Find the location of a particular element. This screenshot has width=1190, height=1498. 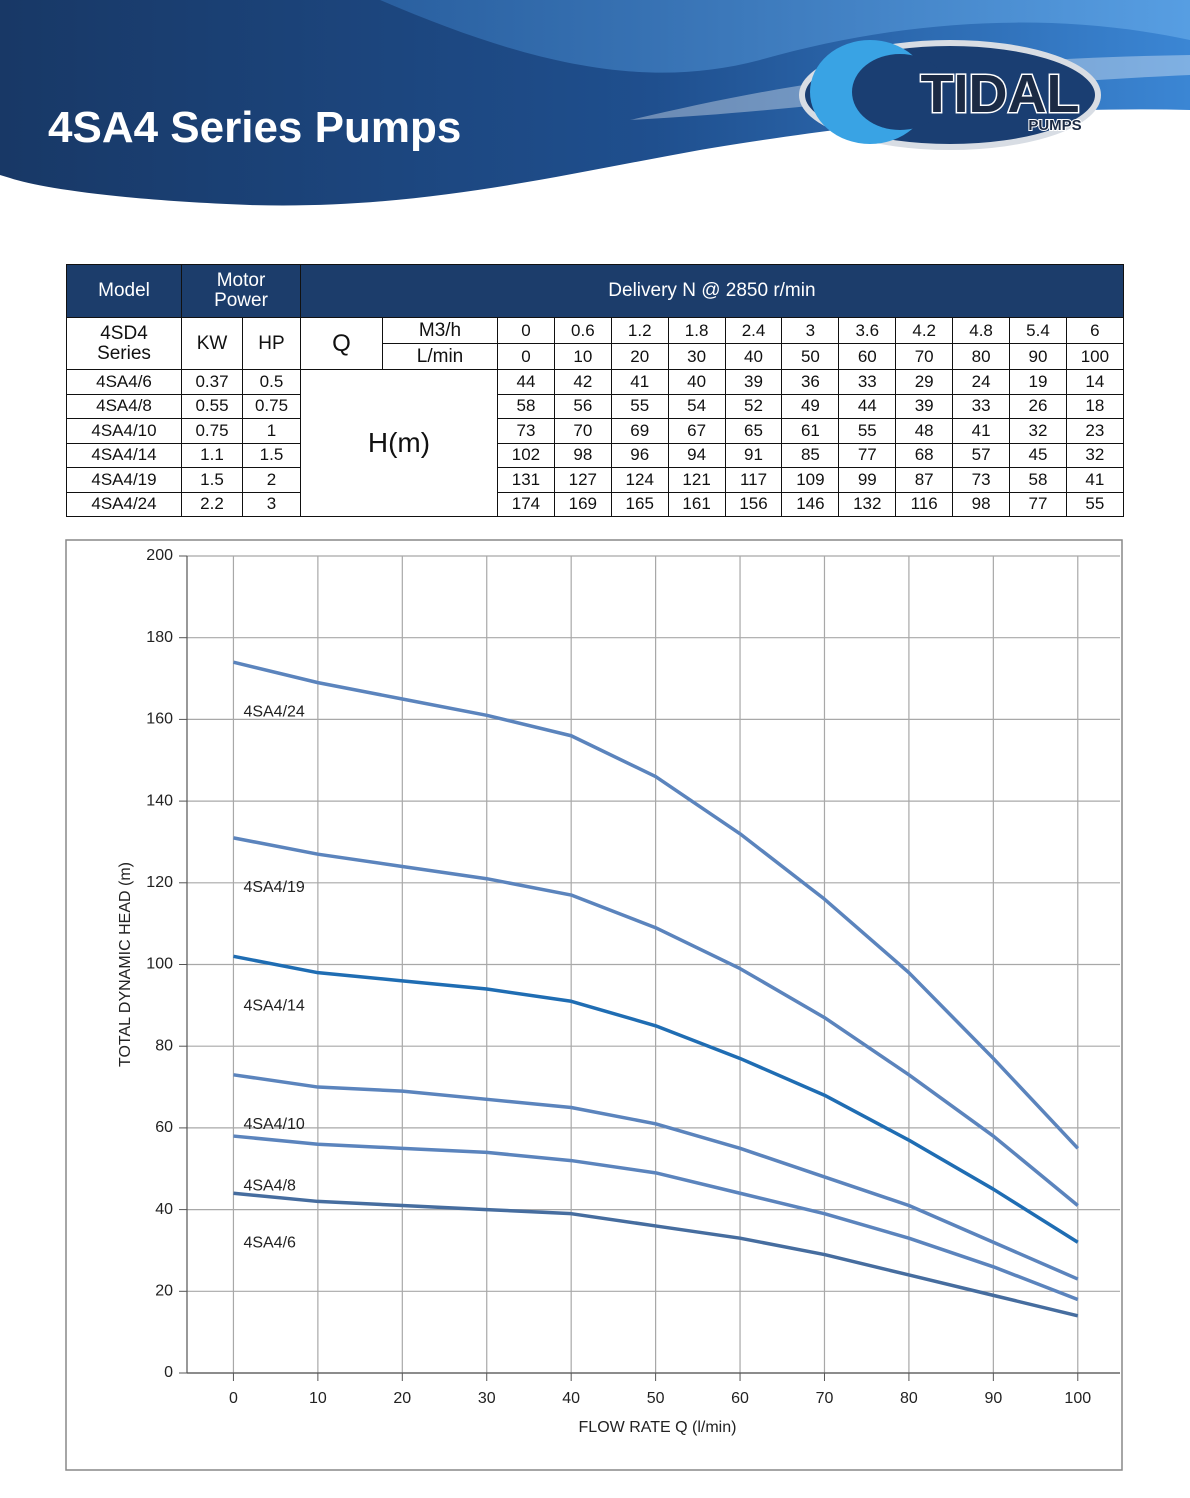

table-cell: 1.1 is located at coordinates (212, 455).